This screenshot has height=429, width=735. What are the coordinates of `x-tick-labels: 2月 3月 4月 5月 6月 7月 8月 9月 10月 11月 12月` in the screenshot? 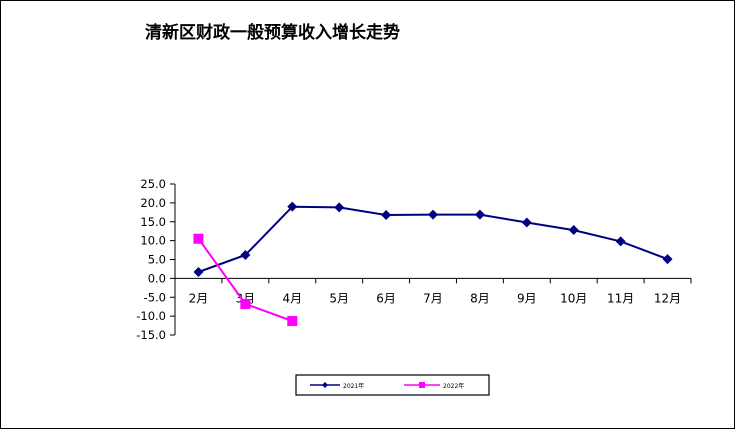 It's located at (435, 298).